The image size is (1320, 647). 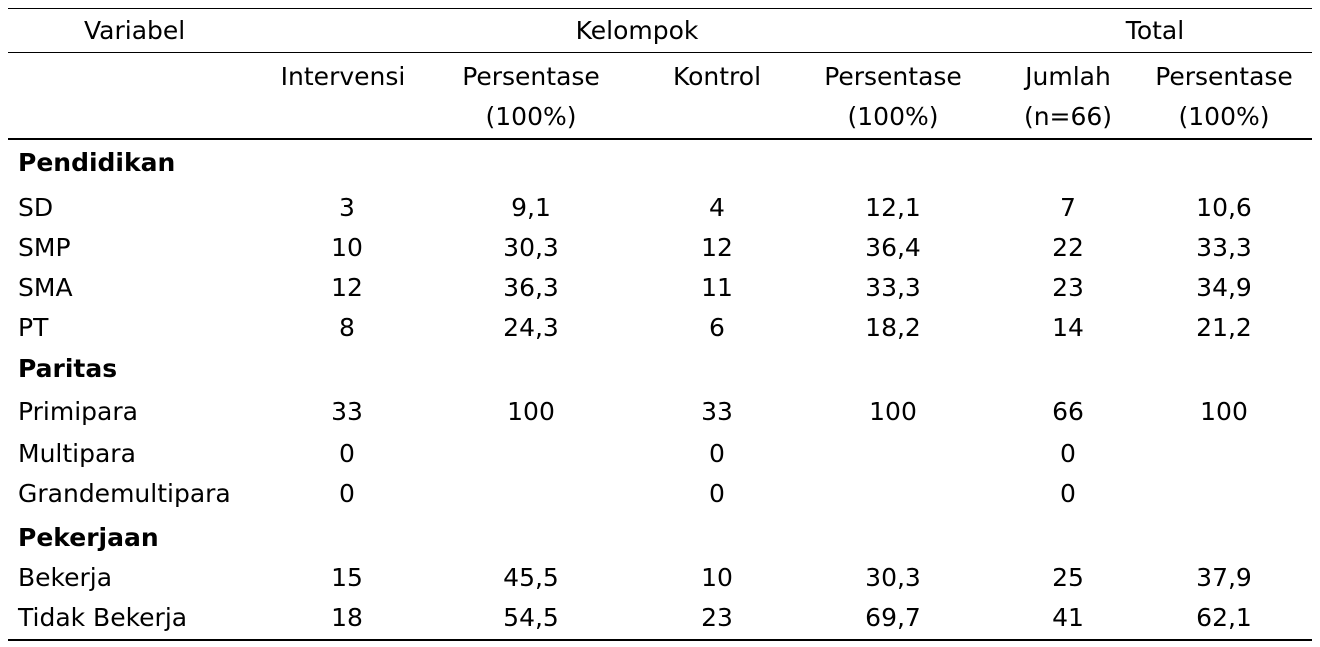 What do you see at coordinates (893, 207) in the screenshot?
I see `table-cell: 12,1` at bounding box center [893, 207].